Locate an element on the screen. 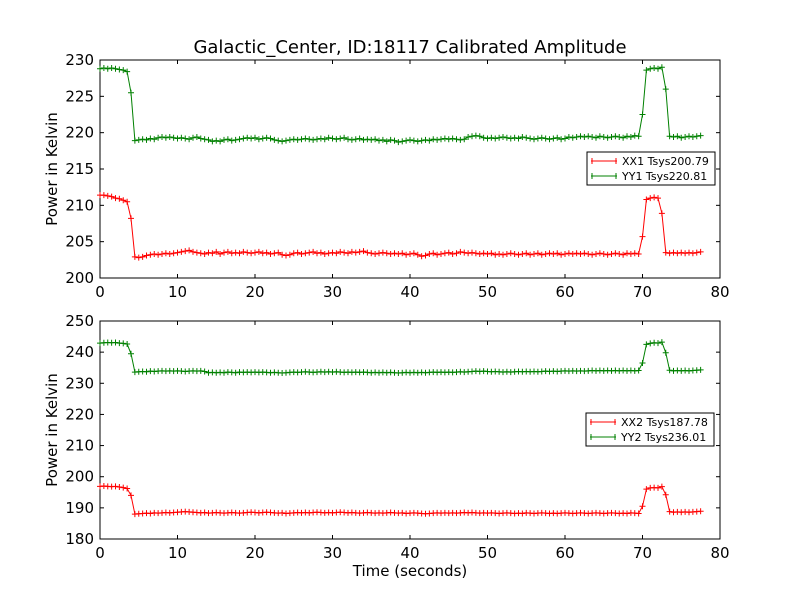 The height and width of the screenshot is (600, 800). x-tick-label: 20 is located at coordinates (254, 553).